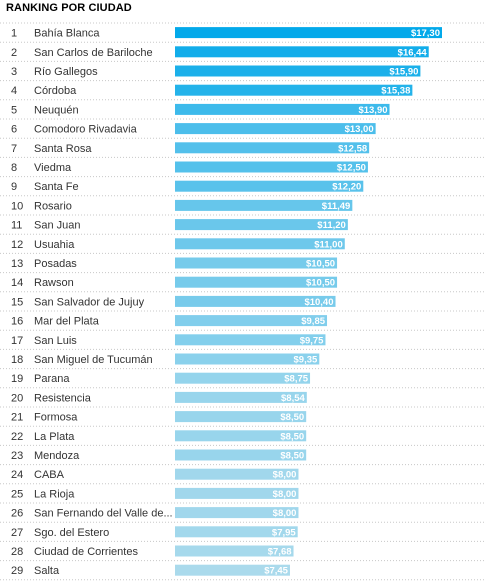 The height and width of the screenshot is (585, 487). What do you see at coordinates (17, 418) in the screenshot?
I see `rank-label: 21` at bounding box center [17, 418].